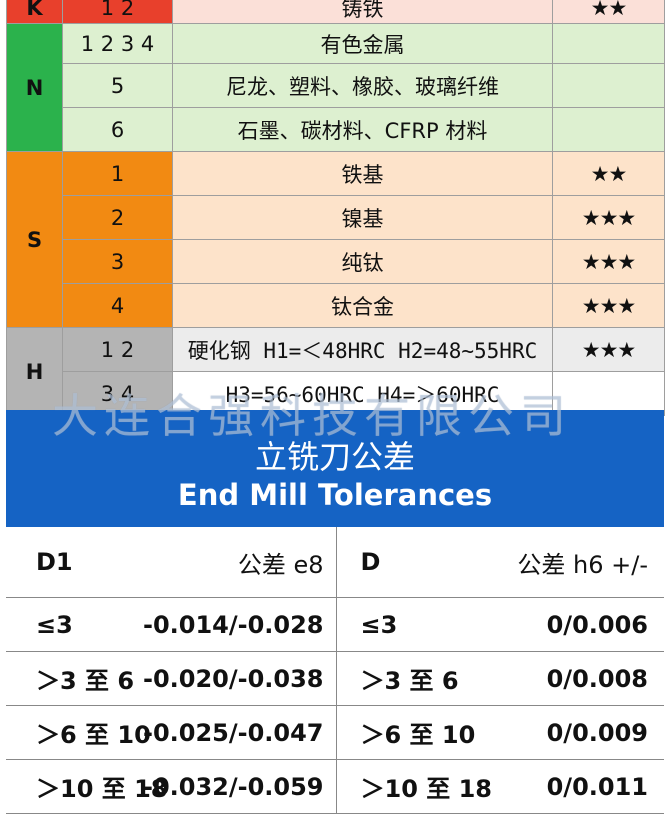  What do you see at coordinates (34, 239) in the screenshot?
I see `group-s: S` at bounding box center [34, 239].